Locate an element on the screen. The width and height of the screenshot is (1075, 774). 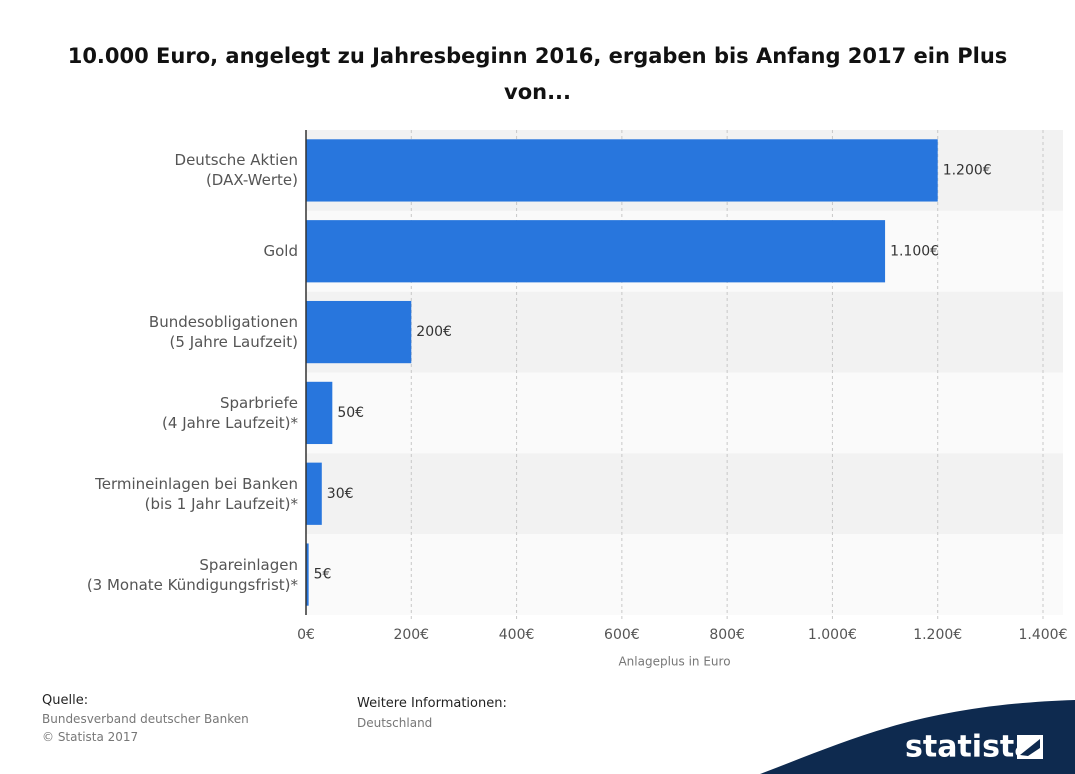
value-label: 50€ is located at coordinates (350, 413).